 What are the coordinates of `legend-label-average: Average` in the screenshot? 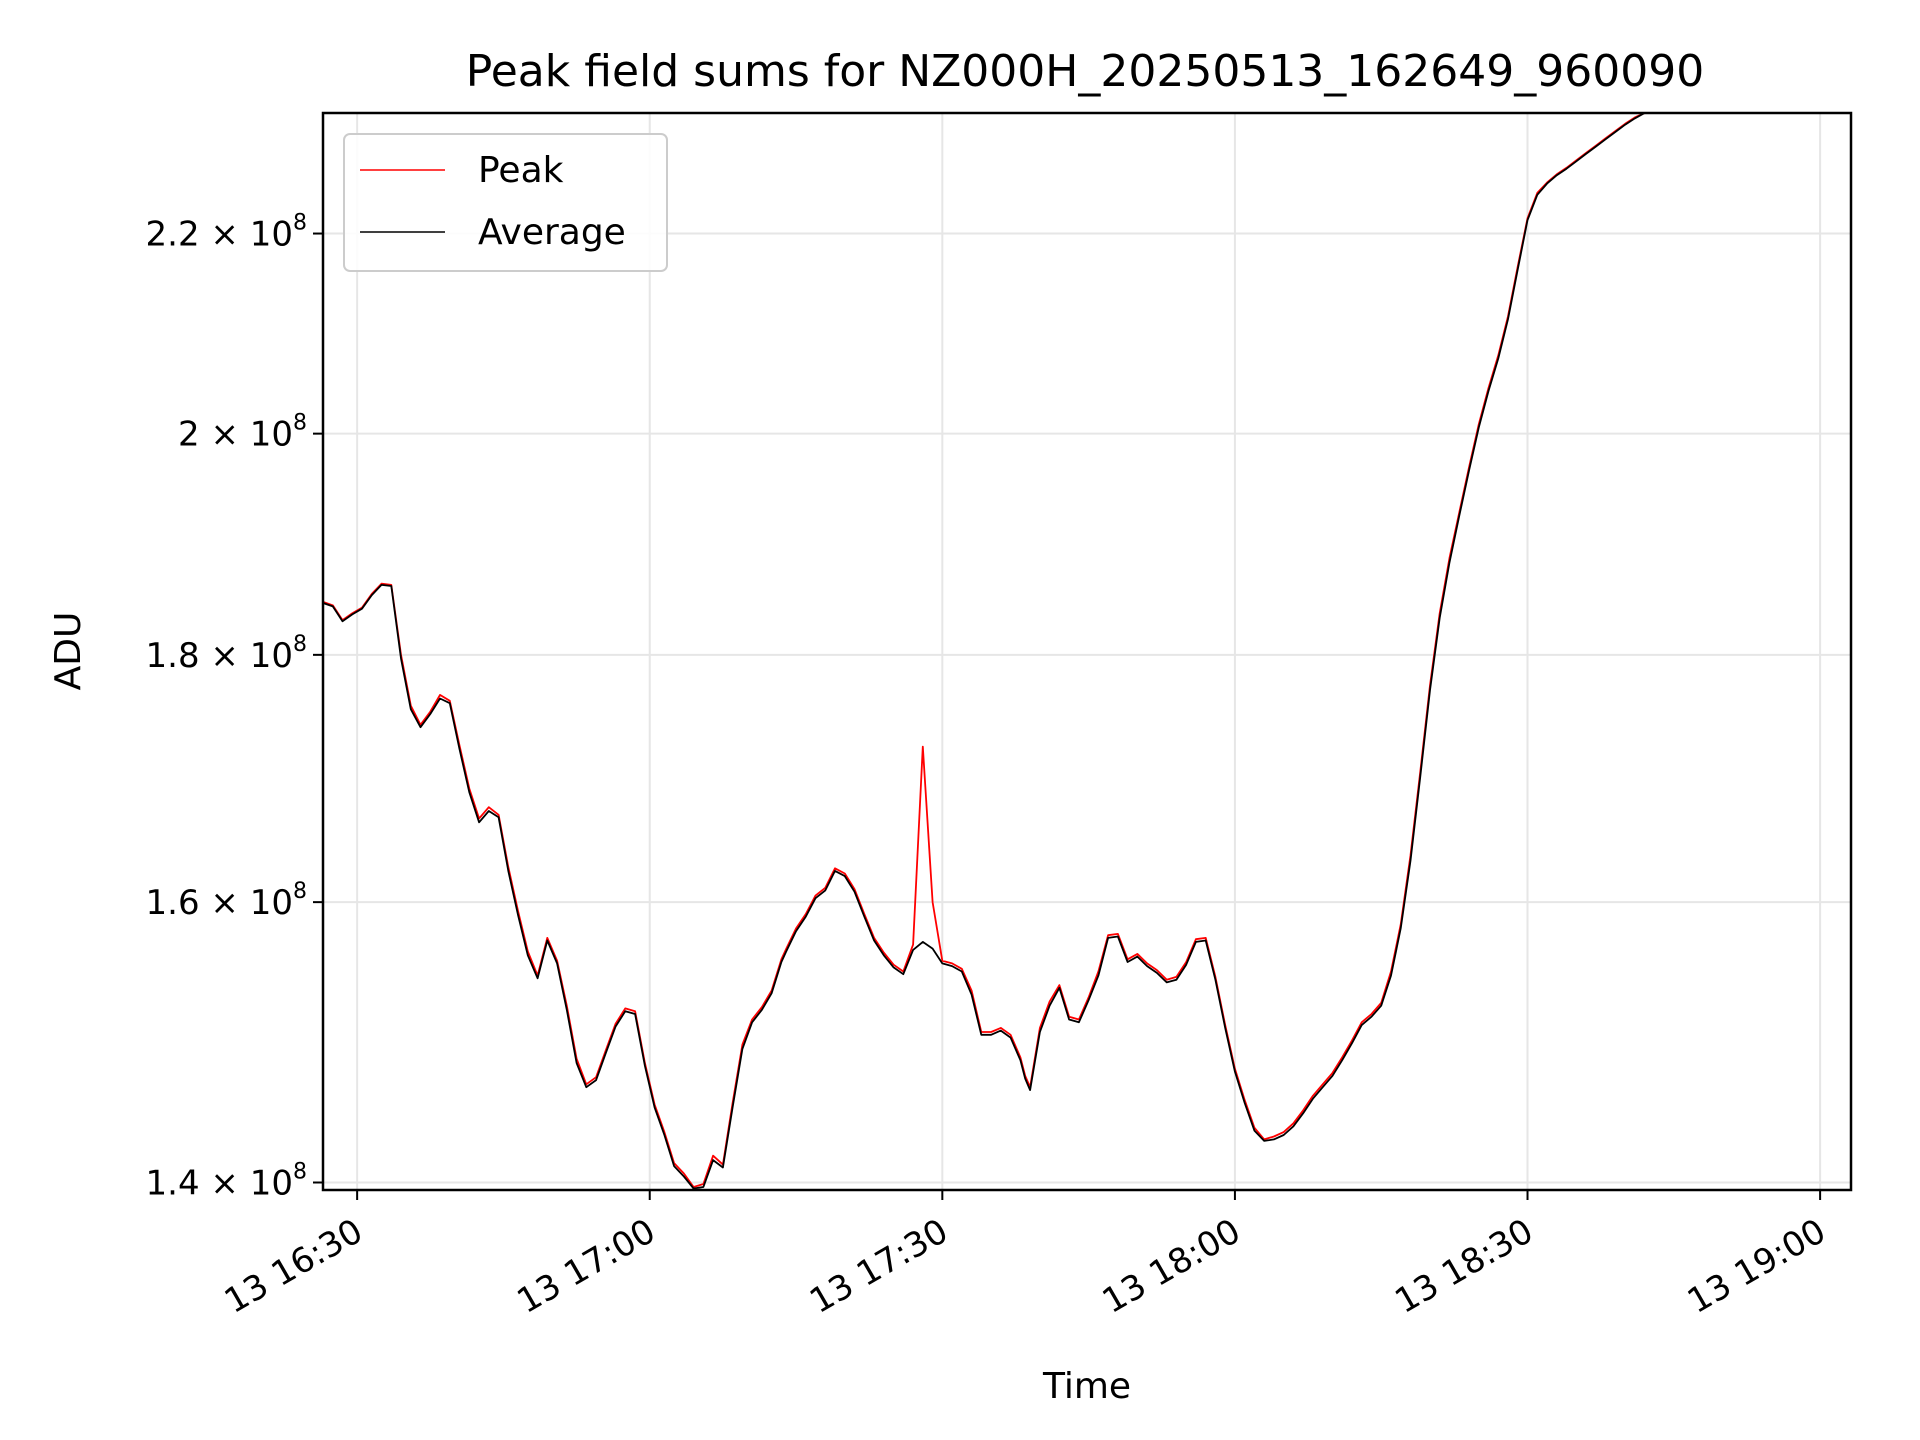 It's located at (552, 232).